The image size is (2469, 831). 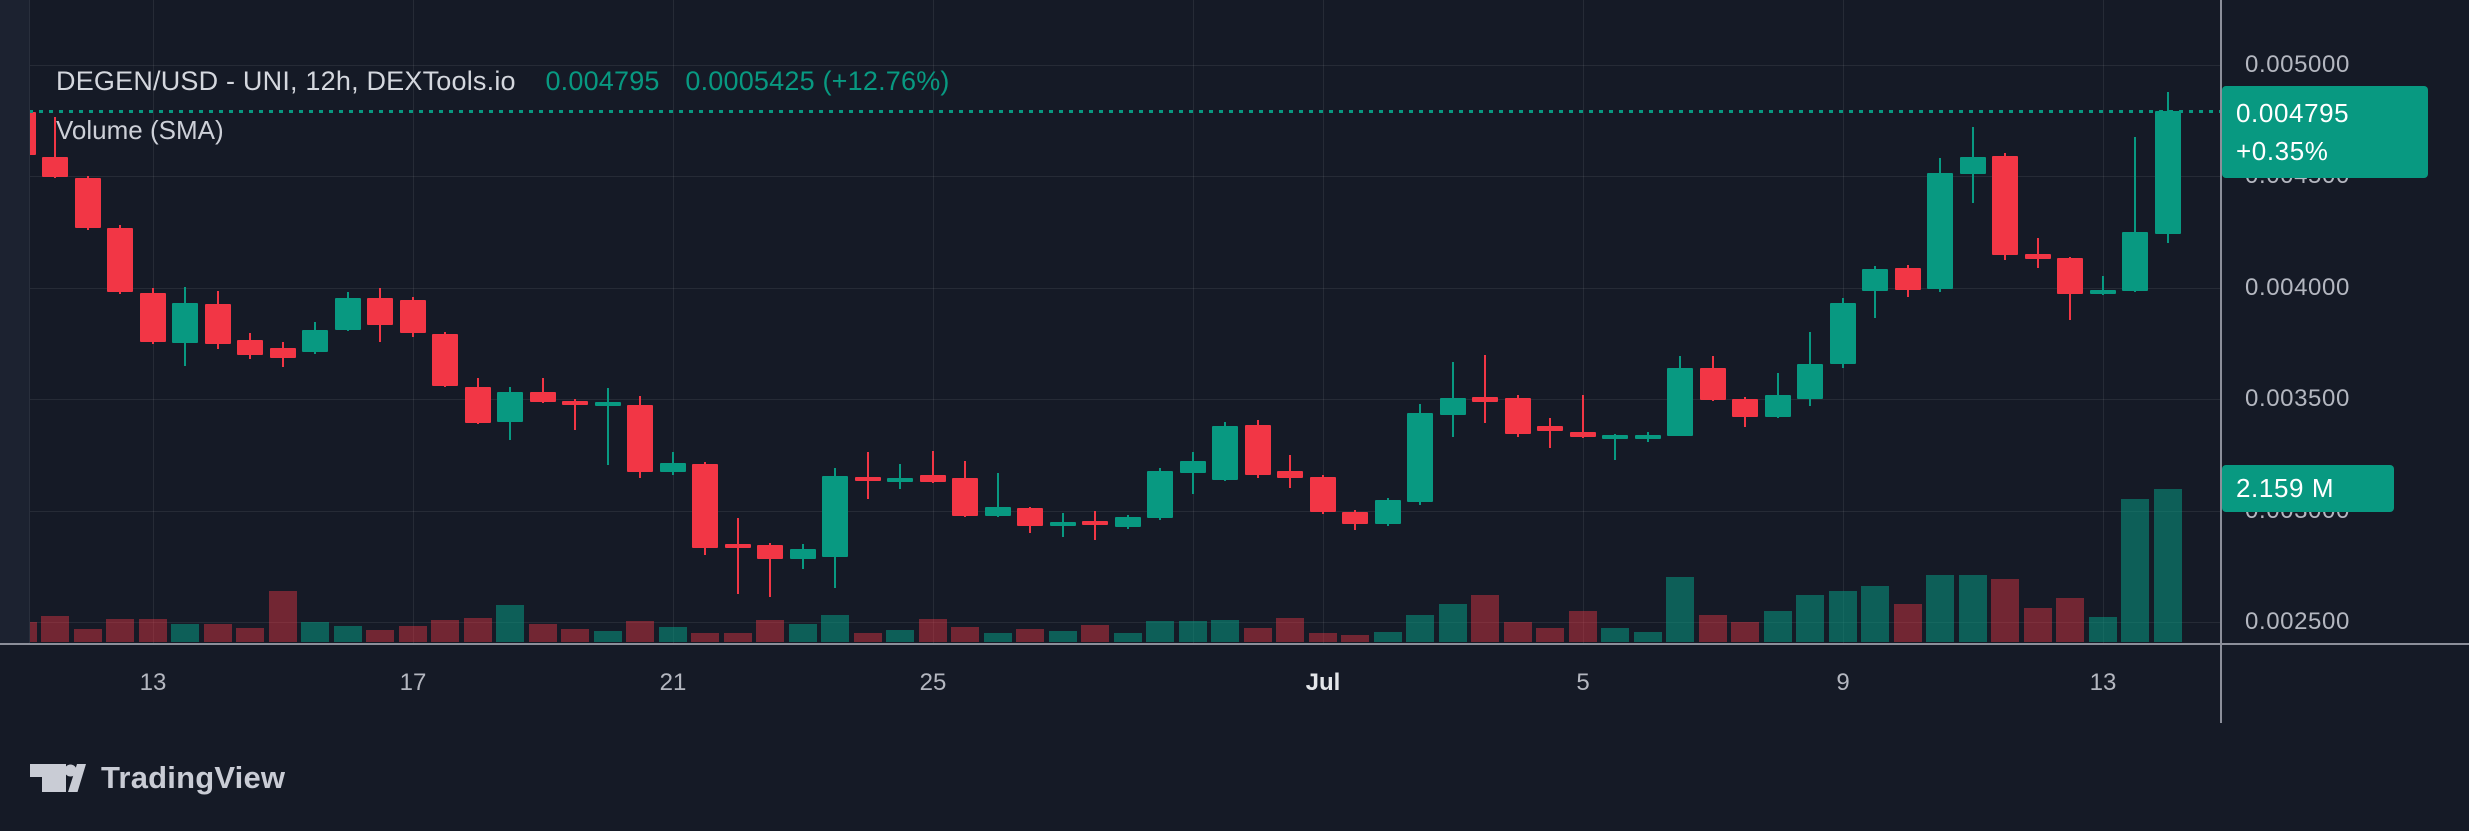 I want to click on price-tick-label: 0.003500, so click(x=2297, y=398).